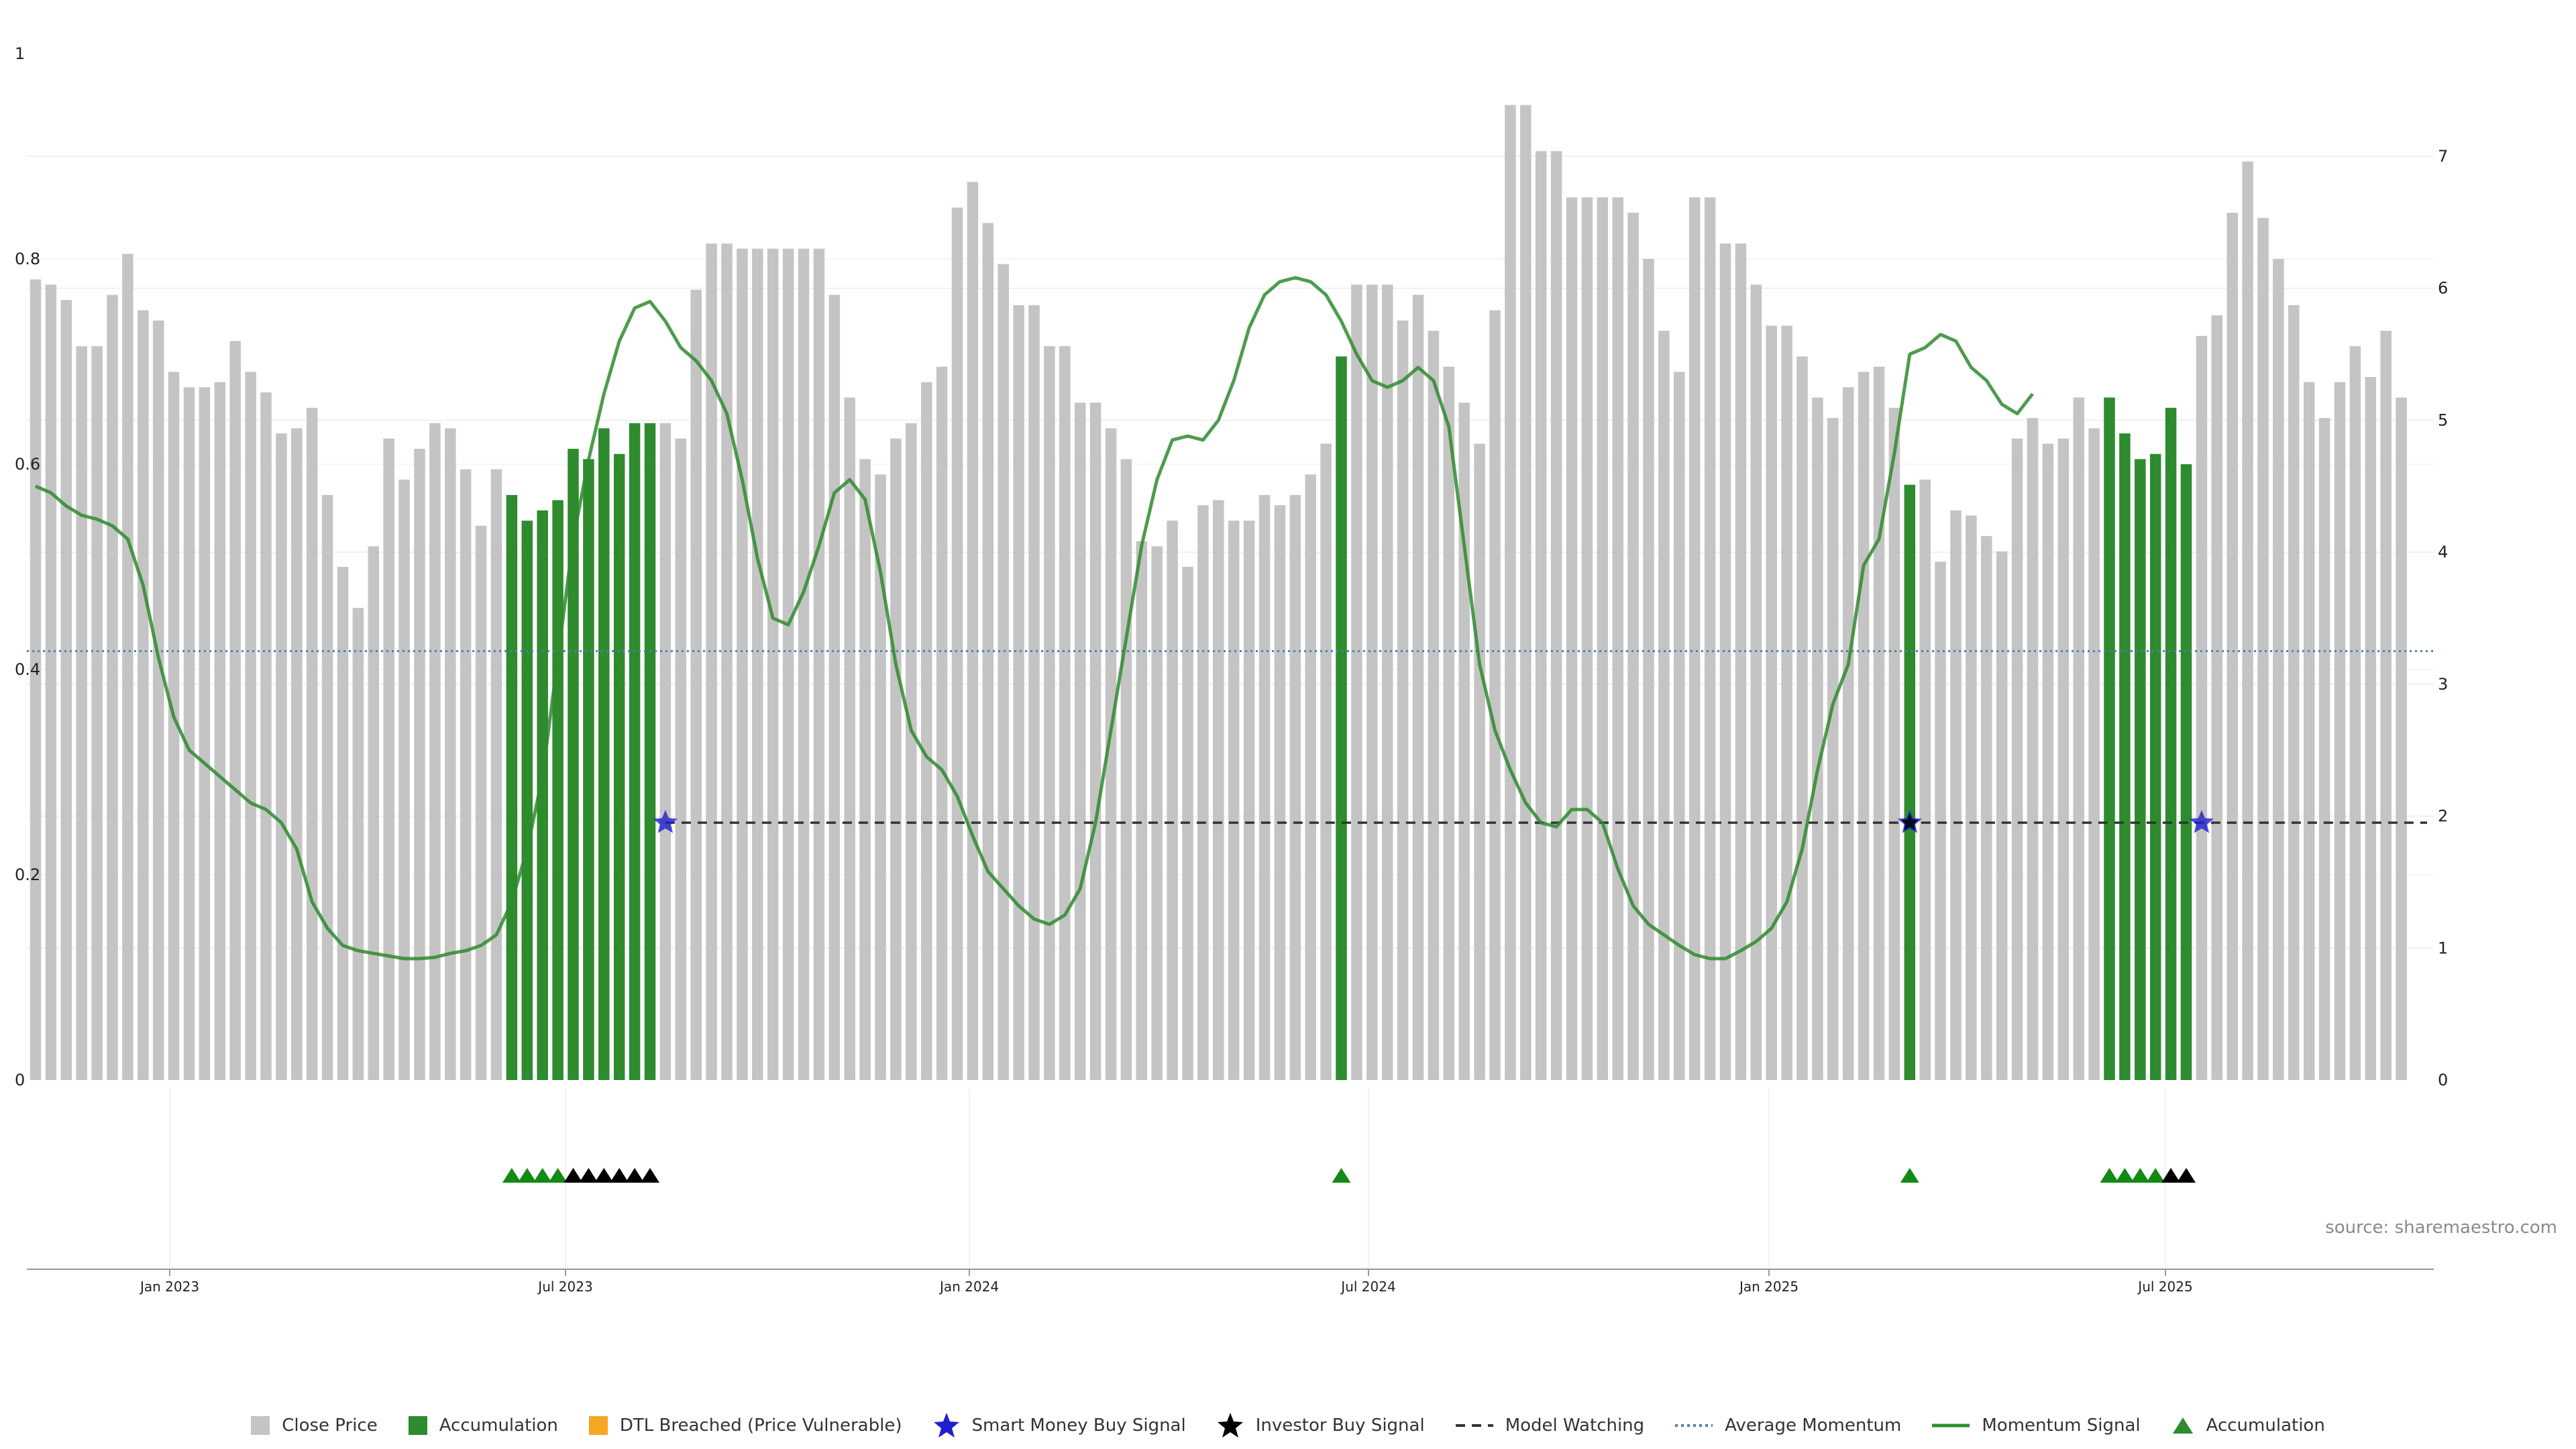 The height and width of the screenshot is (1449, 2576). I want to click on x-tick-label: Jul 2025, so click(2164, 1287).